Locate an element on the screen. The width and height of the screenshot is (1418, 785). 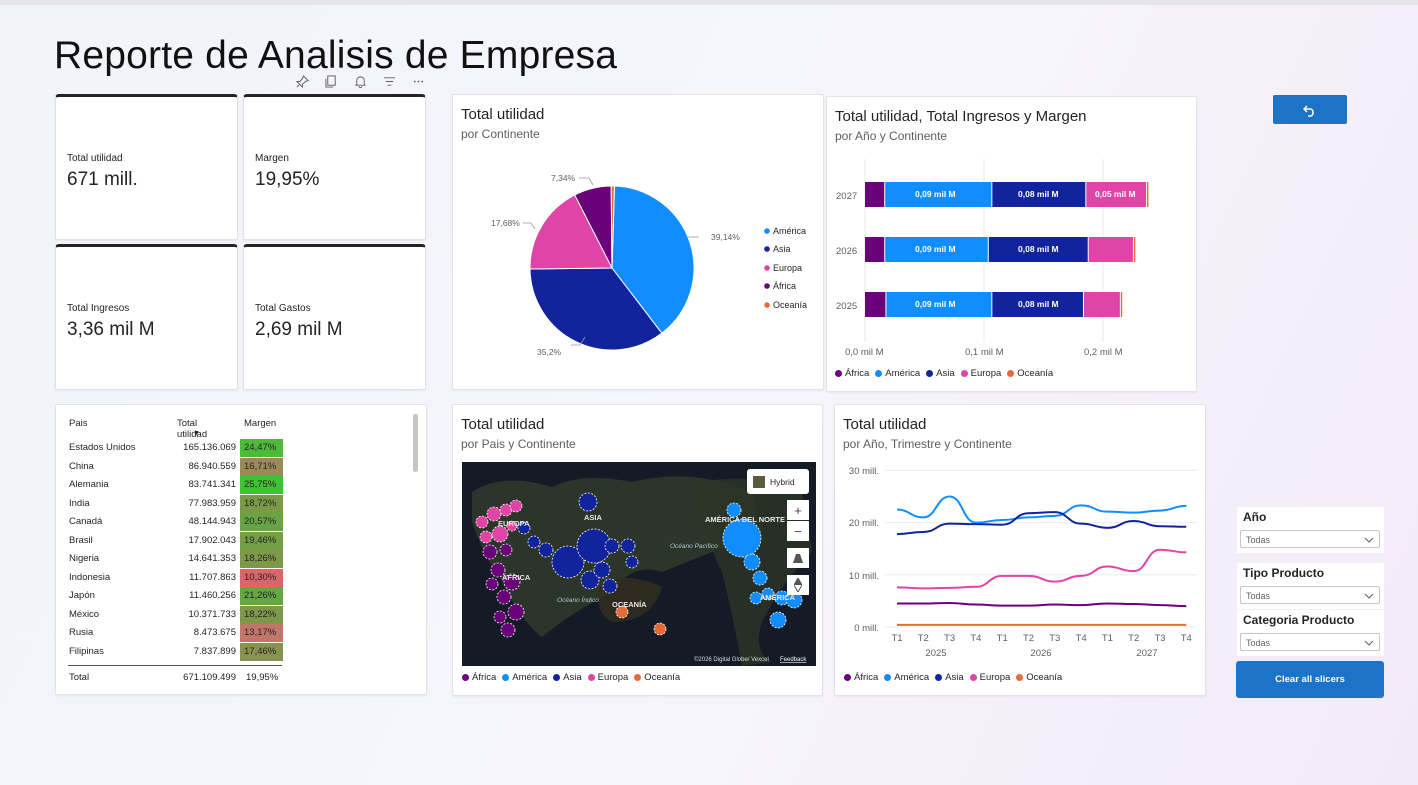
table-row: Japón 11.460.256 21,26% is located at coordinates (188, 596).